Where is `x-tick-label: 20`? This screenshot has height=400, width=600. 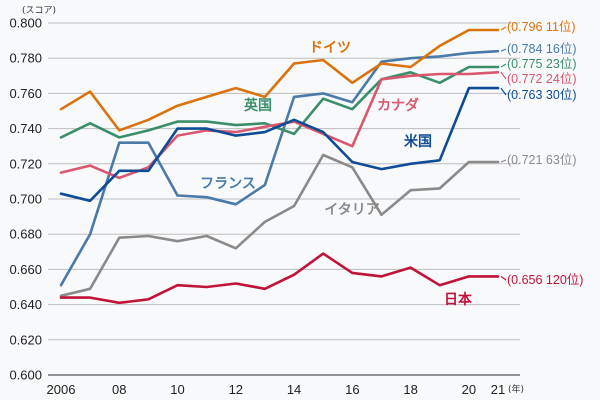
x-tick-label: 20 is located at coordinates (469, 389).